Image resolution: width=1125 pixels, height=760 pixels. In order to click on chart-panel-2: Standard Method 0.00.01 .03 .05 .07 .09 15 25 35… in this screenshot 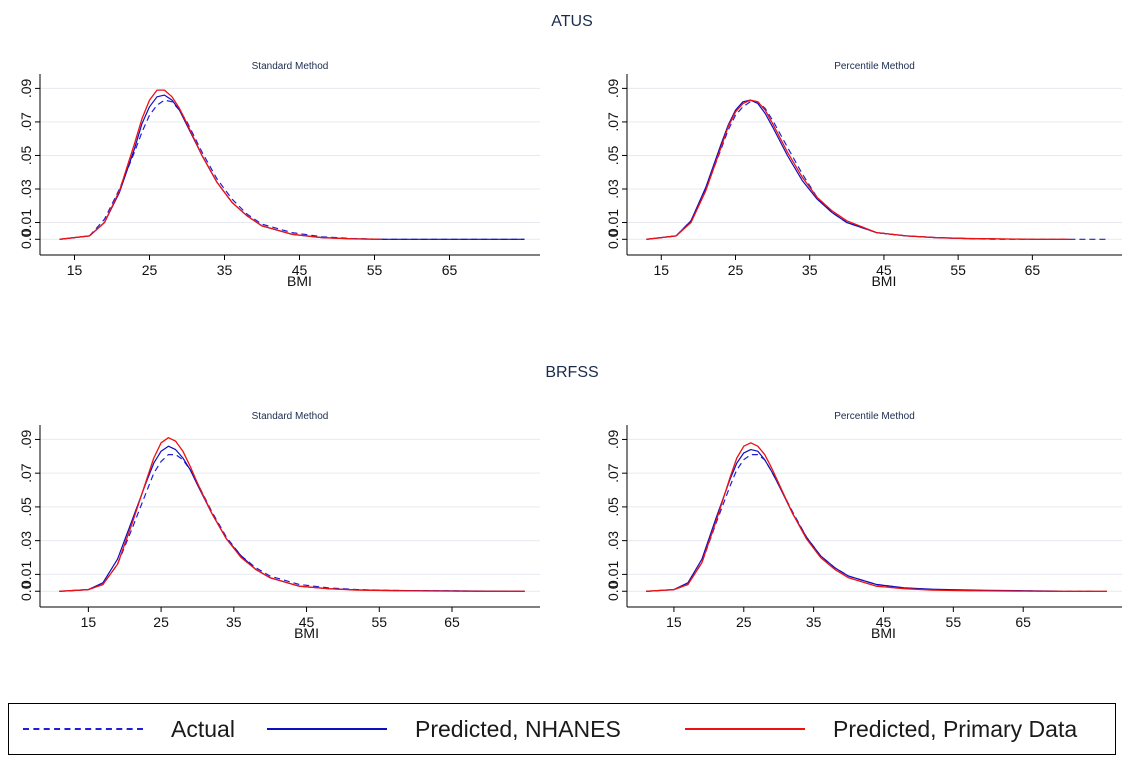, I will do `click(279, 526)`.